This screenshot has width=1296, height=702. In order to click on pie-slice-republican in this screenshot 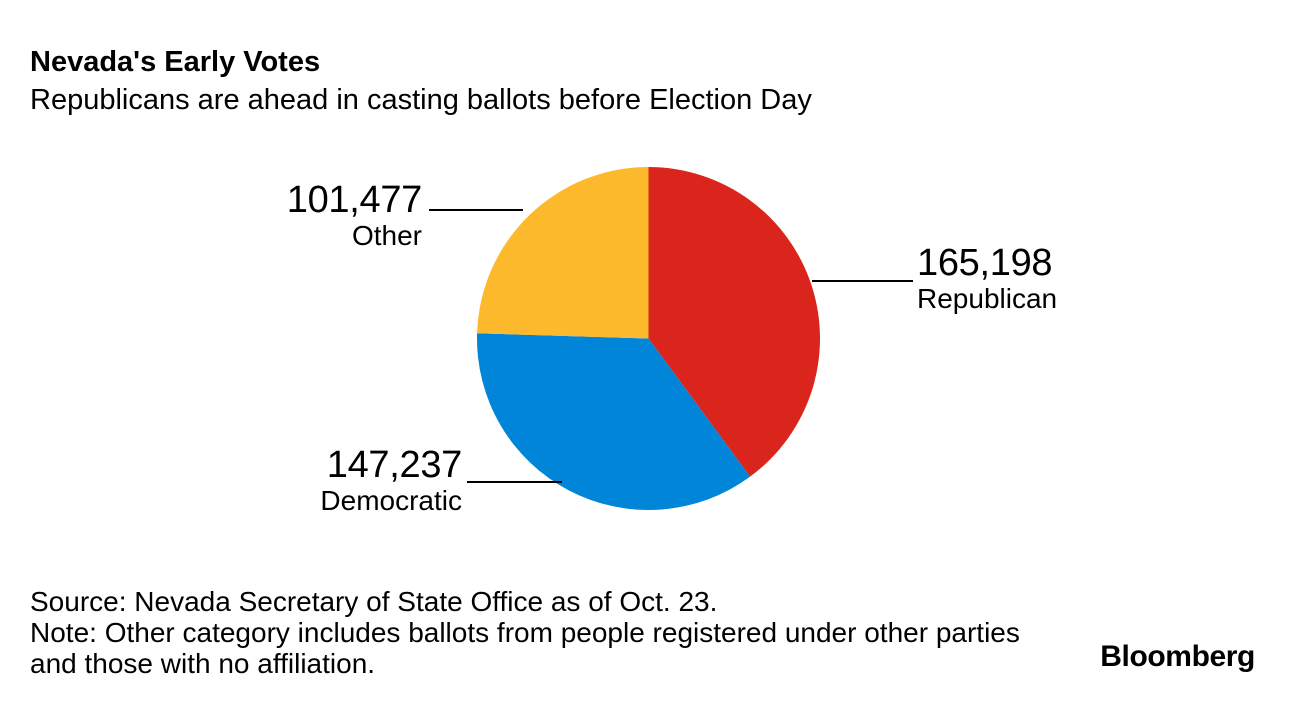, I will do `click(734, 322)`.